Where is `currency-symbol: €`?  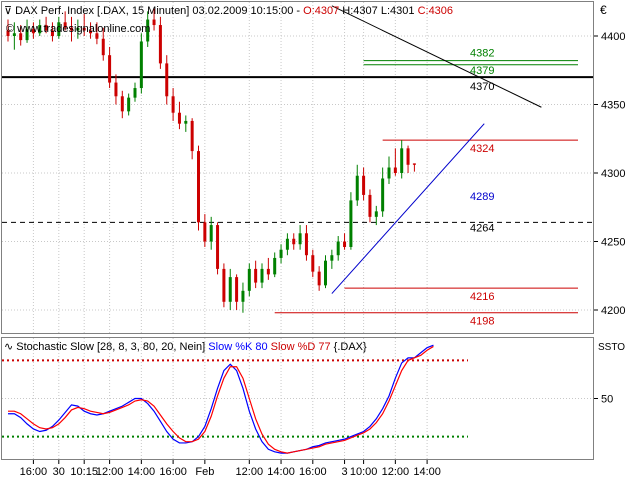 currency-symbol: € is located at coordinates (603, 10).